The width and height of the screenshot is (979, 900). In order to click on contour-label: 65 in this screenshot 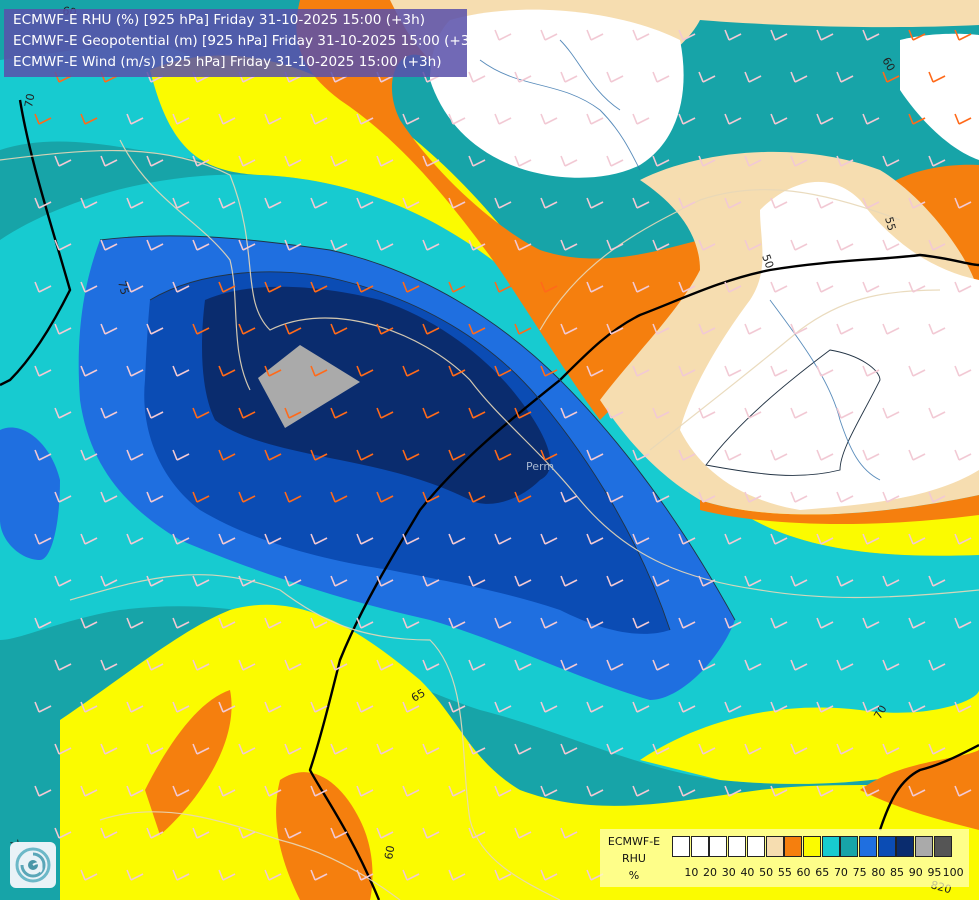, I will do `click(418, 695)`.